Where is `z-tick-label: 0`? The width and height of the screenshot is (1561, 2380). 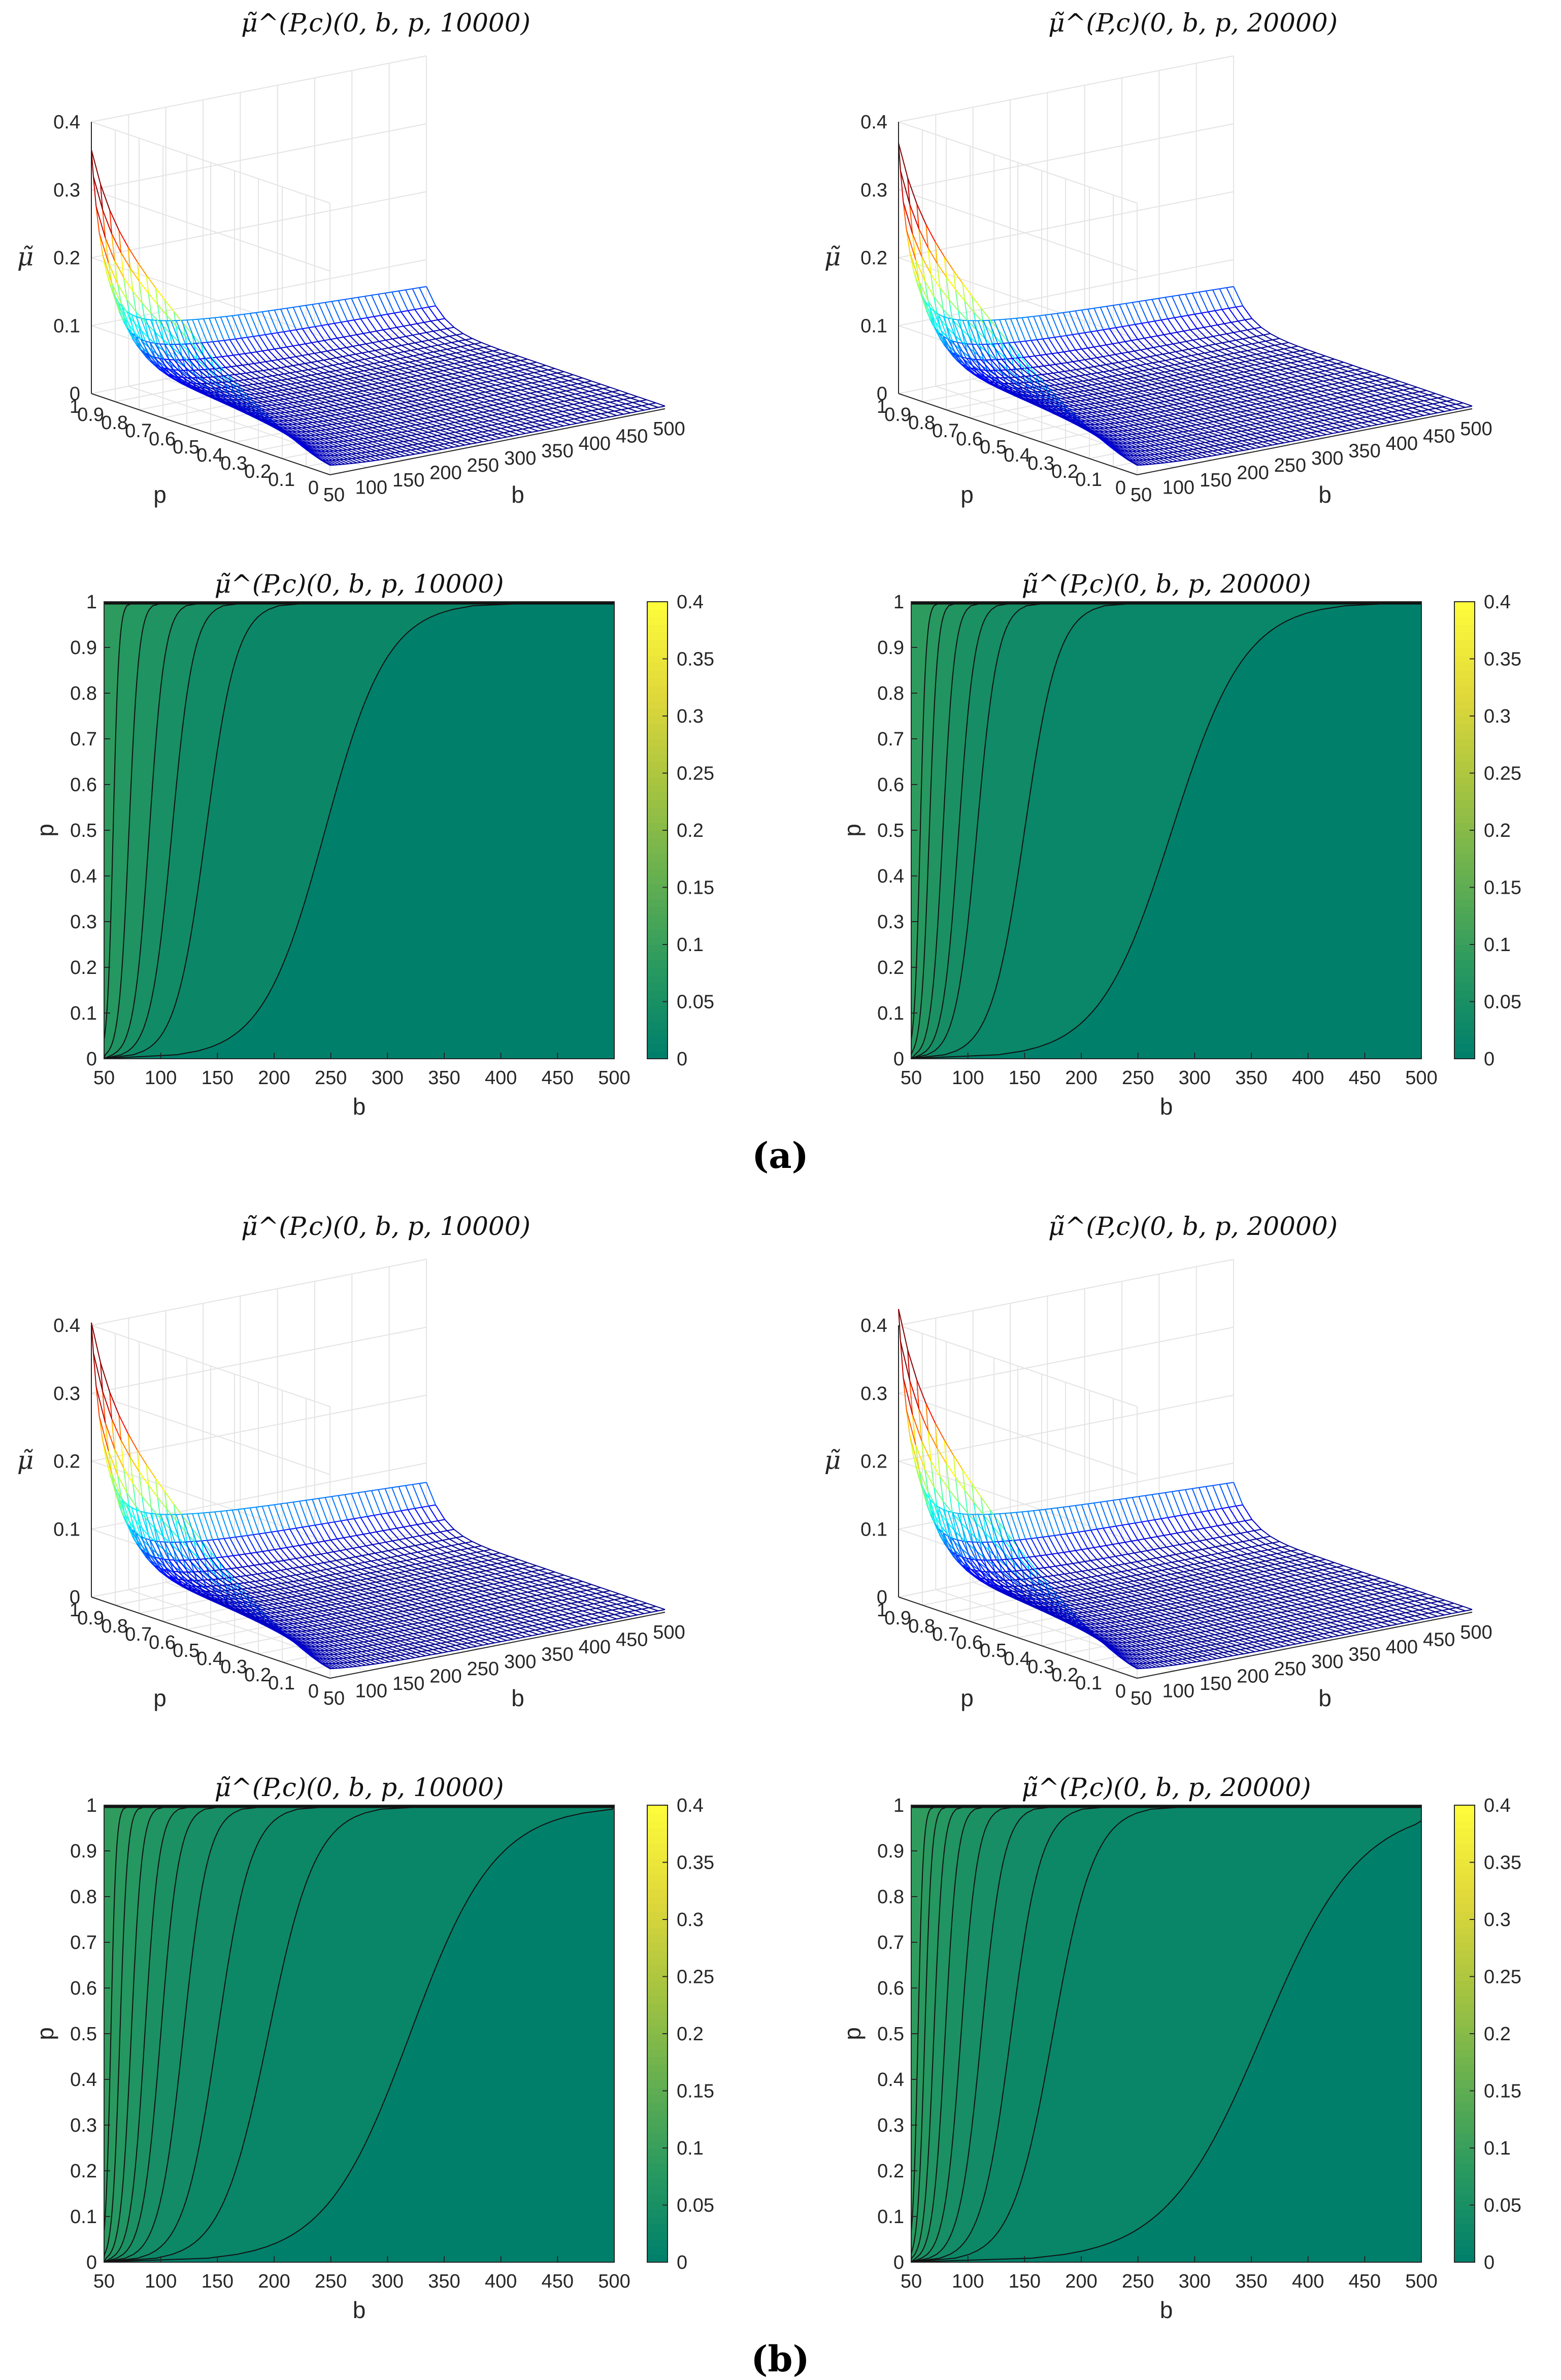
z-tick-label: 0 is located at coordinates (75, 394).